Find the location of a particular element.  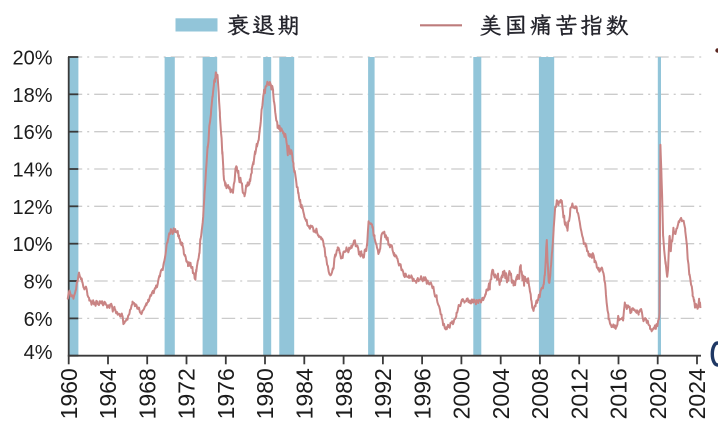

svg-text: 1972 is located at coordinates (187, 393).